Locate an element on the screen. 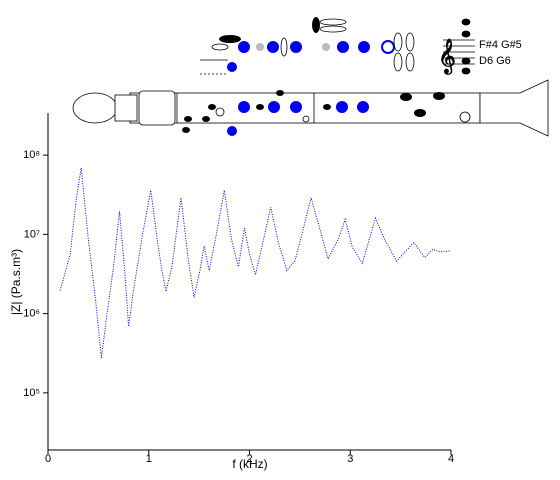 The width and height of the screenshot is (560, 480). y-tick-label: 10⁷ is located at coordinates (32, 234).